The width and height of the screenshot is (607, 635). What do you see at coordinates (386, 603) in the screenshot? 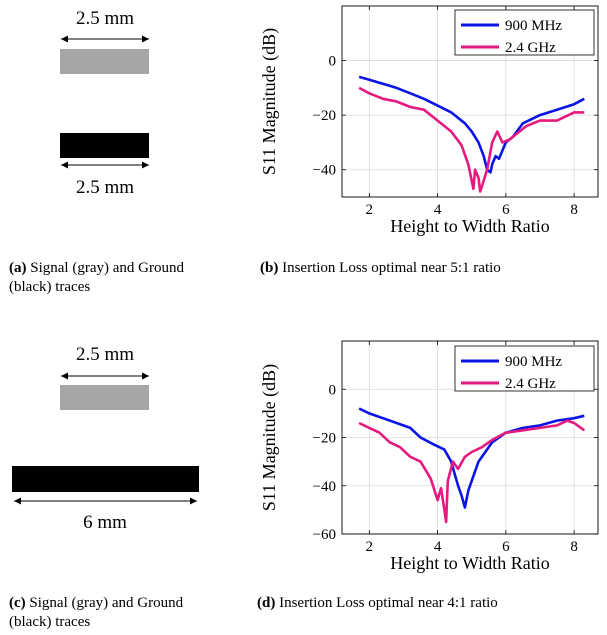
I see `caption-d-text: Insertion Loss optimal near 4:1 ratio` at bounding box center [386, 603].